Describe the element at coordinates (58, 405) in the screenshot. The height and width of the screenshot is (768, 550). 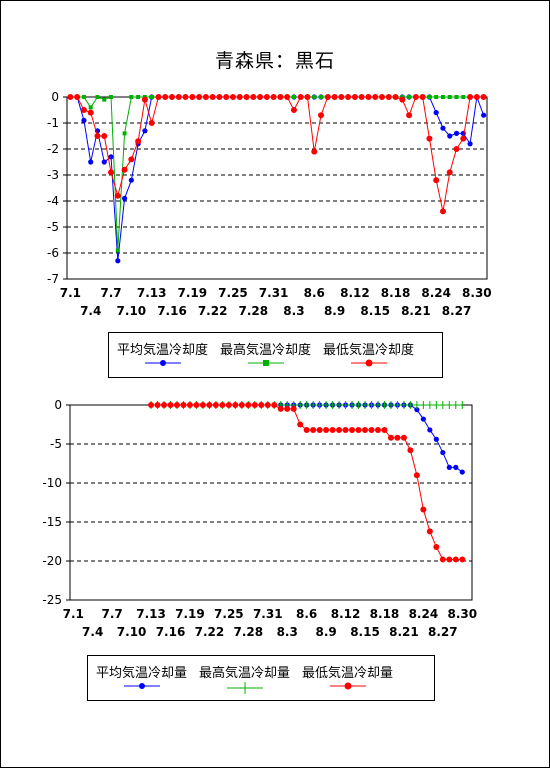
I see `y-tick-label: 0` at that location.